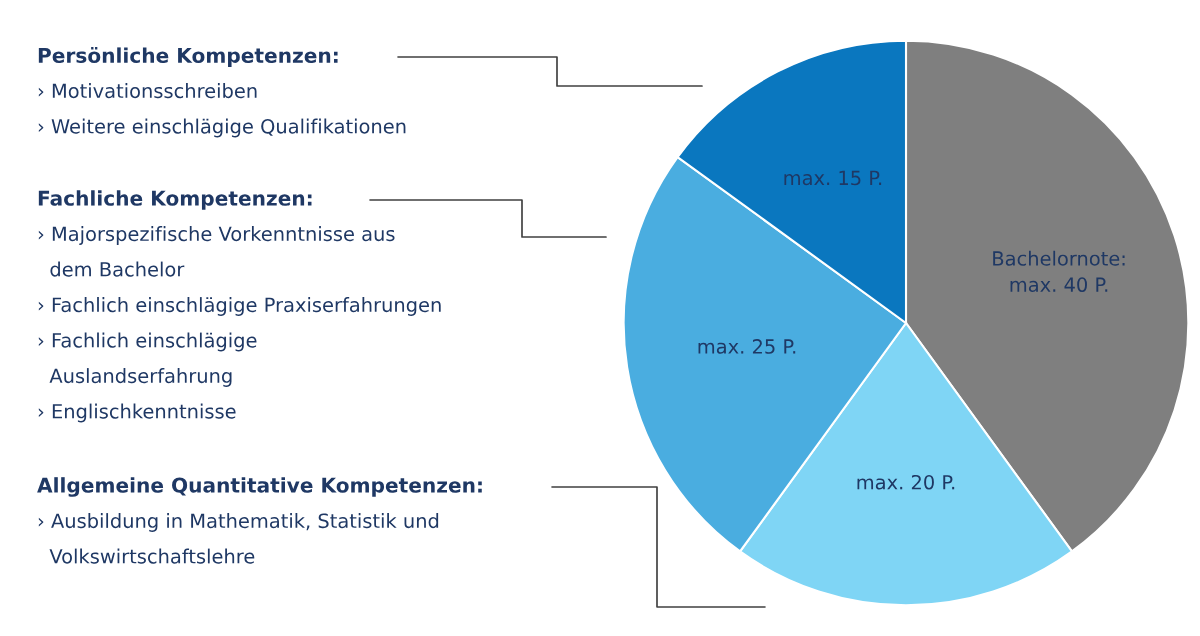 This screenshot has height=636, width=1200. Describe the element at coordinates (747, 346) in the screenshot. I see `slice-label: max. 25 P.` at that location.